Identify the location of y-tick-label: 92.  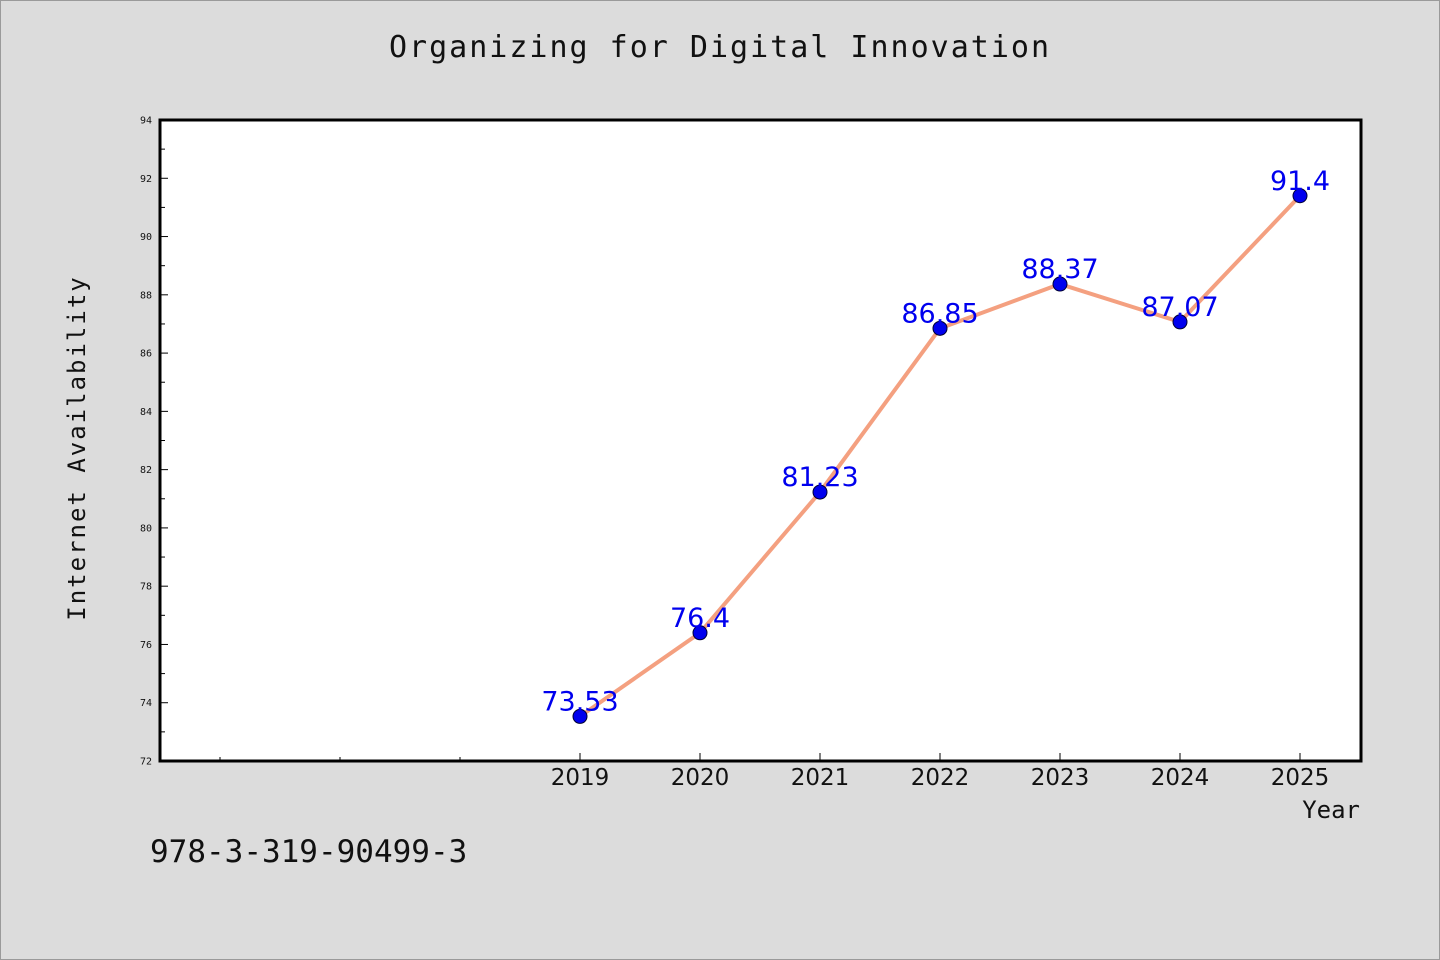
(146, 179).